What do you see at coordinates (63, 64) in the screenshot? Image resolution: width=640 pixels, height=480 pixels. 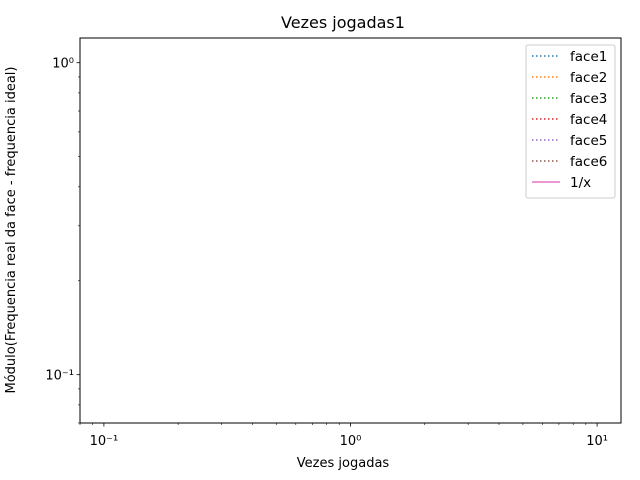 I see `y-tick-label: 10⁰` at bounding box center [63, 64].